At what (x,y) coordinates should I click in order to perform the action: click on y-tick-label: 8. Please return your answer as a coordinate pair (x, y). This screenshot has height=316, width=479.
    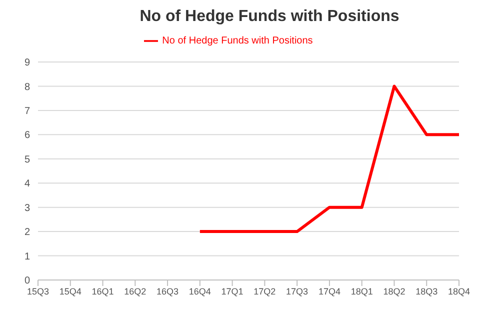
    Looking at the image, I should click on (27, 87).